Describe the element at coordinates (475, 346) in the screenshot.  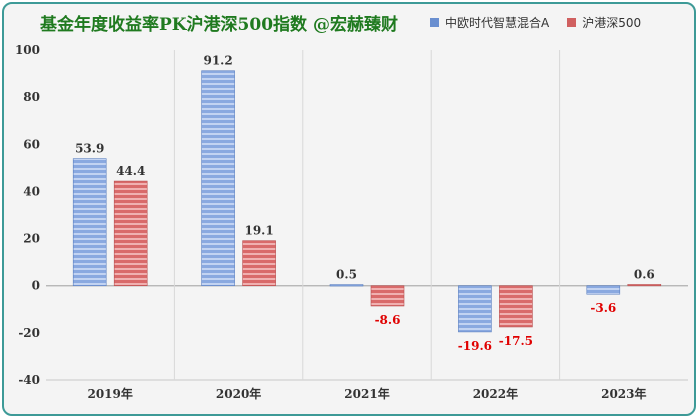
I see `data-label: -19.6` at that location.